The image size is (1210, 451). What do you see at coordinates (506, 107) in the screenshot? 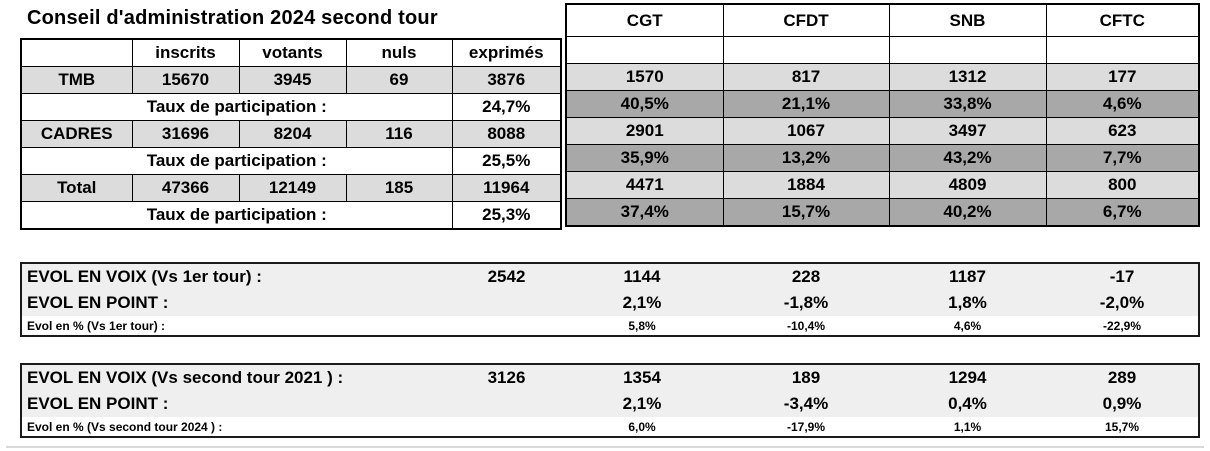
I see `participation-value: 24,7%` at bounding box center [506, 107].